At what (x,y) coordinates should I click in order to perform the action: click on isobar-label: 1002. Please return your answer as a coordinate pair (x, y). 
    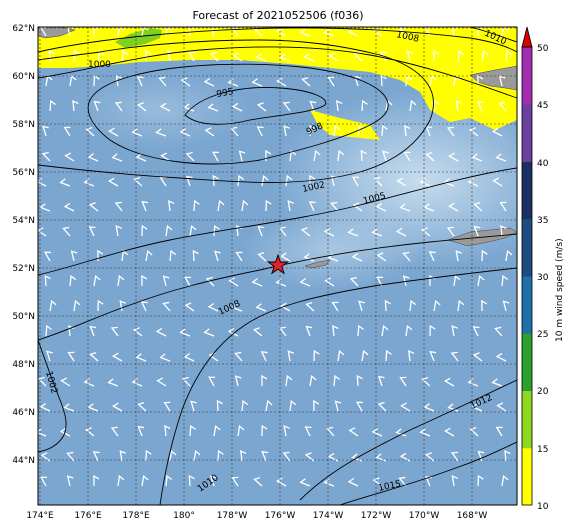
    Looking at the image, I should click on (314, 187).